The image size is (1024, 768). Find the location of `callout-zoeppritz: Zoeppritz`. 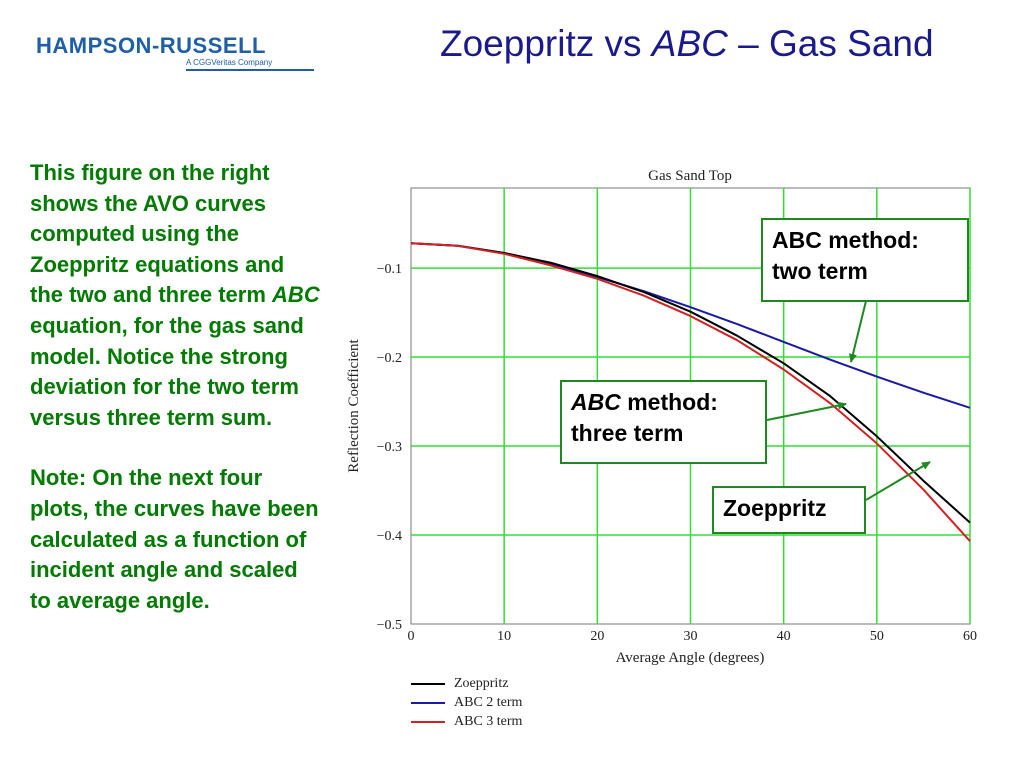

callout-zoeppritz: Zoeppritz is located at coordinates (789, 510).